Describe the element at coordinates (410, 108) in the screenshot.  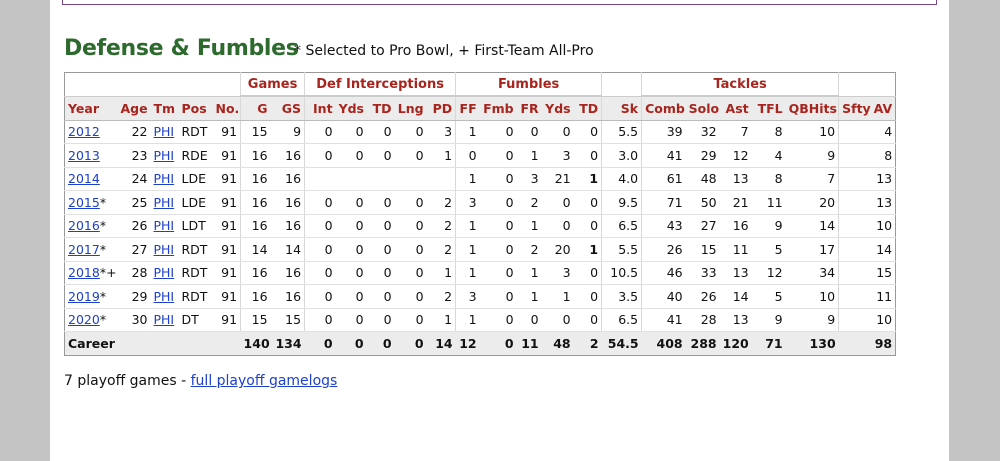
I see `column-header-lng-10: Lng` at that location.